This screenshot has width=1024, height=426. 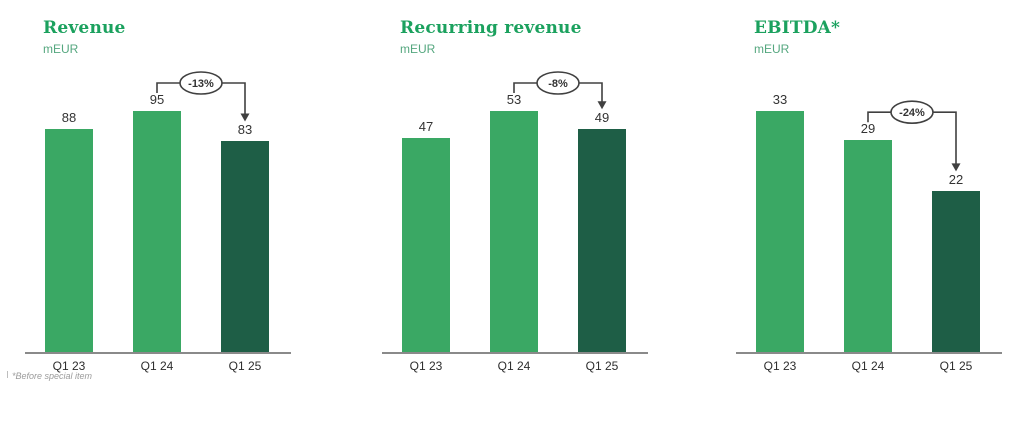 I want to click on footnote-marker, so click(x=7, y=374).